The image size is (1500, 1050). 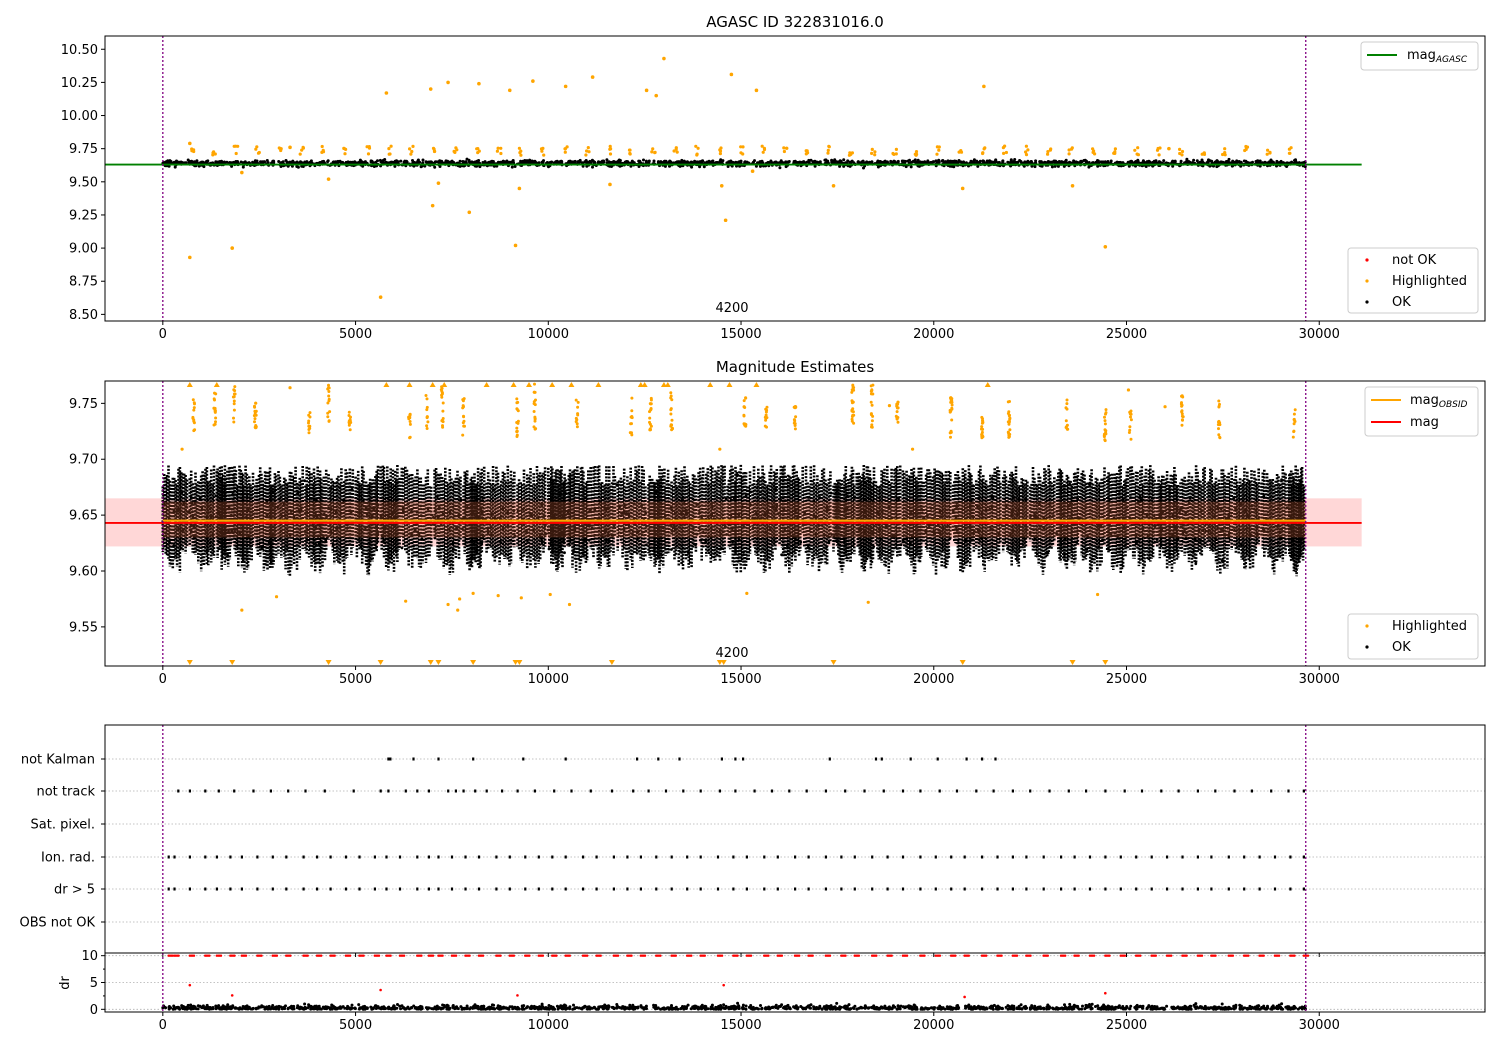 What do you see at coordinates (79, 83) in the screenshot?
I see `panel-1-ytick-label: 10.25` at bounding box center [79, 83].